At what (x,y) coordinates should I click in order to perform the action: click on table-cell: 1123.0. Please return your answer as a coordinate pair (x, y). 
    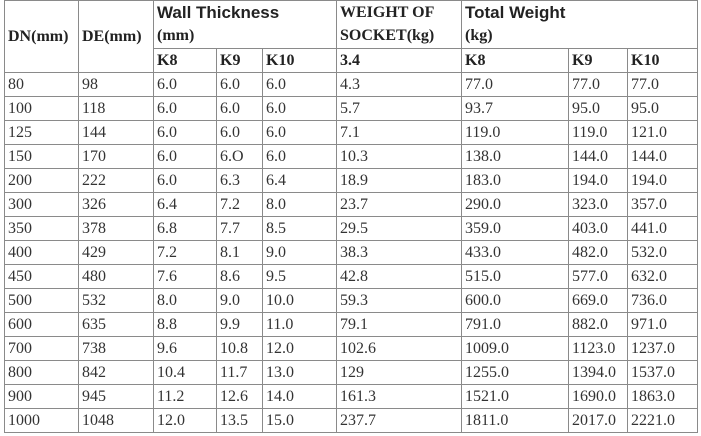
    Looking at the image, I should click on (598, 348).